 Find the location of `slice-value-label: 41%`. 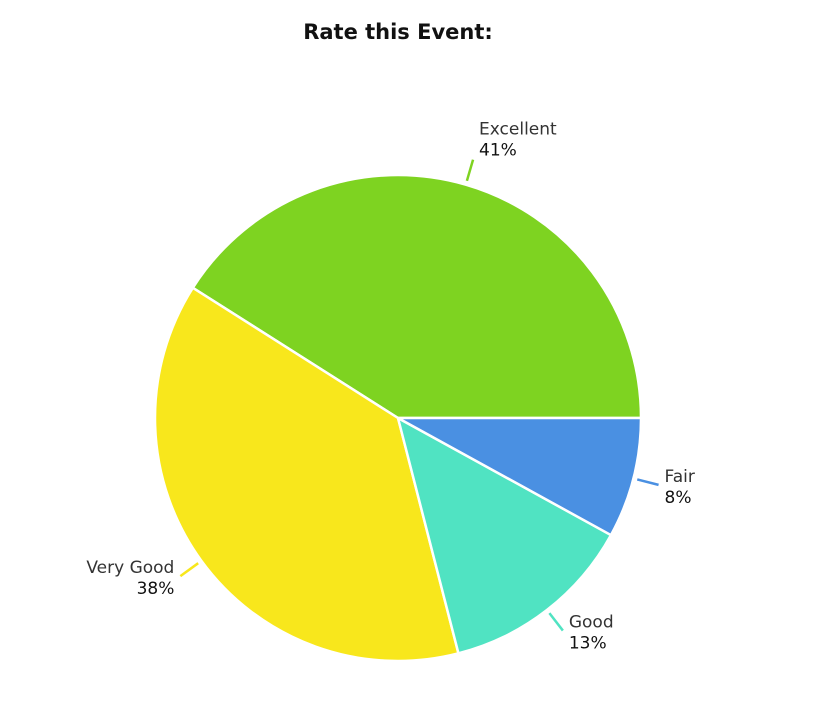

slice-value-label: 41% is located at coordinates (498, 151).